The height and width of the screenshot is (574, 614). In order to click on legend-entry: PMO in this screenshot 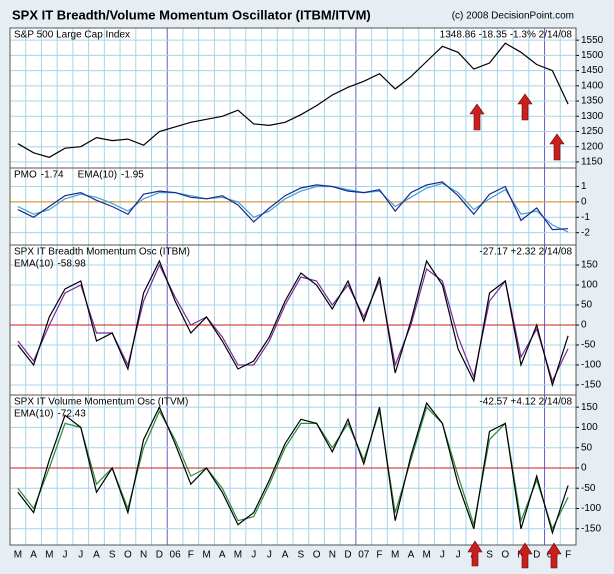, I will do `click(25, 175)`.